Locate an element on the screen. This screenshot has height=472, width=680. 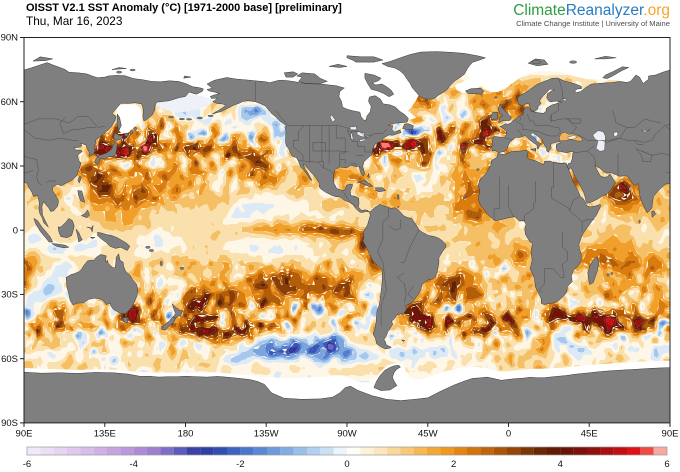
svg-text: 60N is located at coordinates (10, 102).